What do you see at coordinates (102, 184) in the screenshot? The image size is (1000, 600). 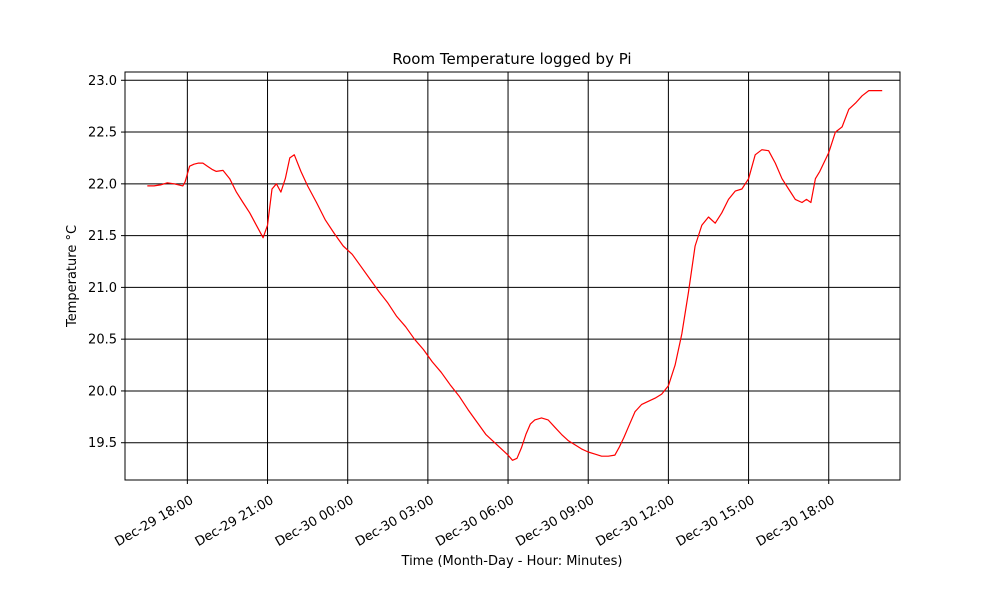 I see `y-tick-label: 22.0` at bounding box center [102, 184].